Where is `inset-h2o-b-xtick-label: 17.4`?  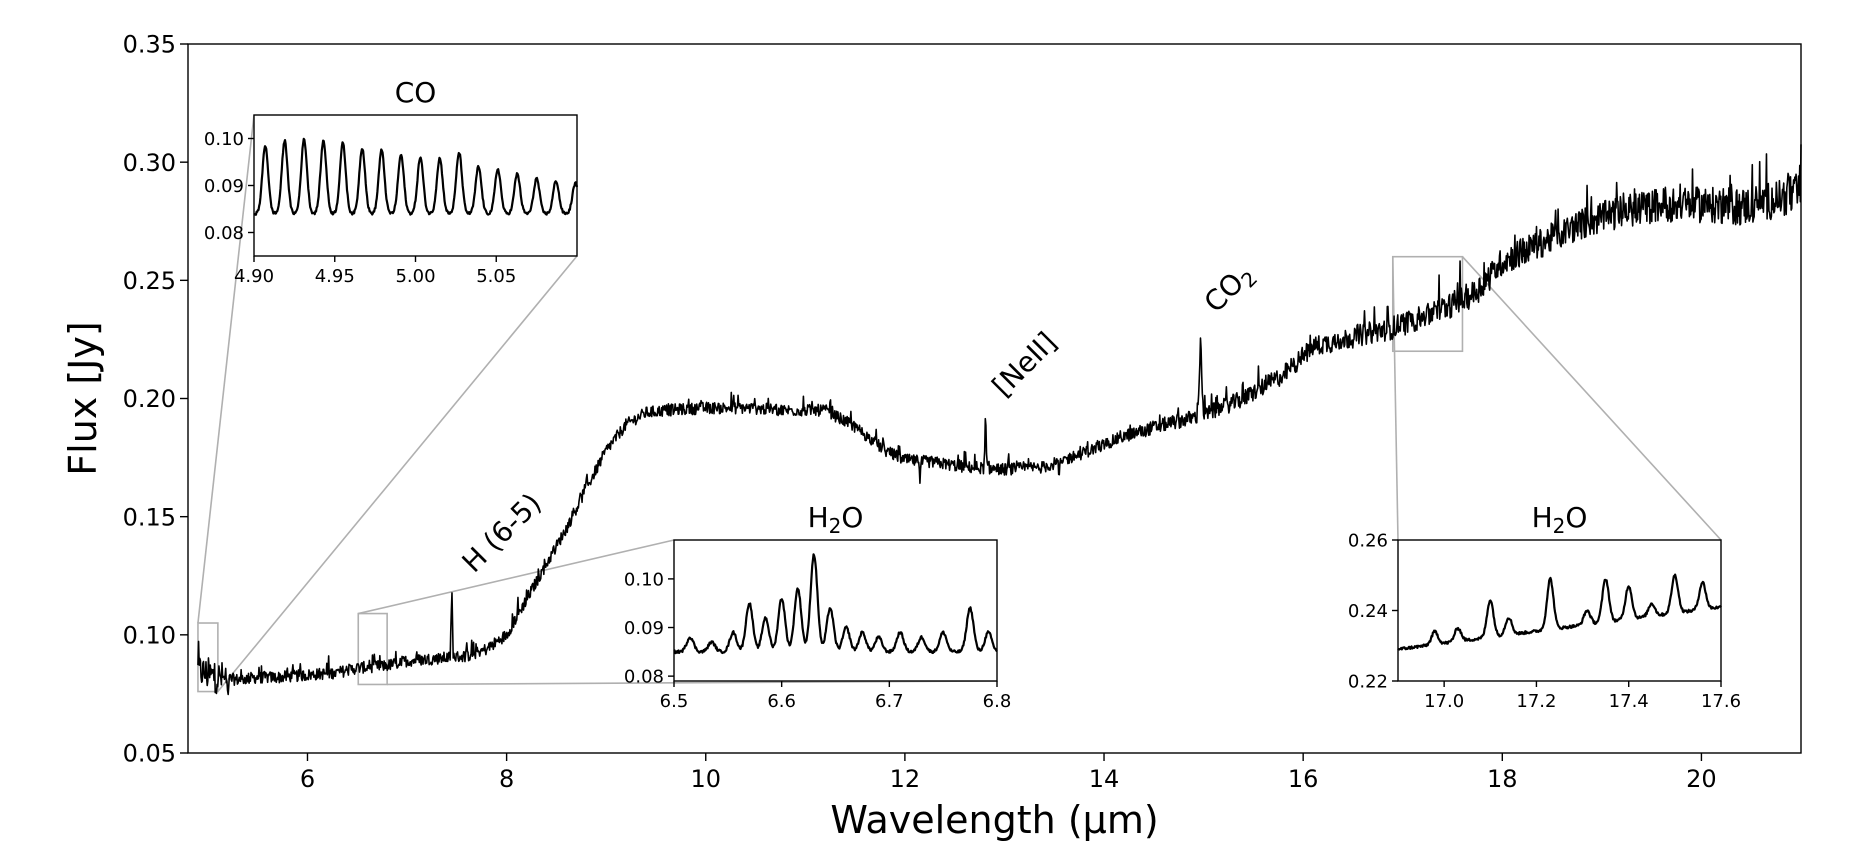 inset-h2o-b-xtick-label: 17.4 is located at coordinates (1629, 701).